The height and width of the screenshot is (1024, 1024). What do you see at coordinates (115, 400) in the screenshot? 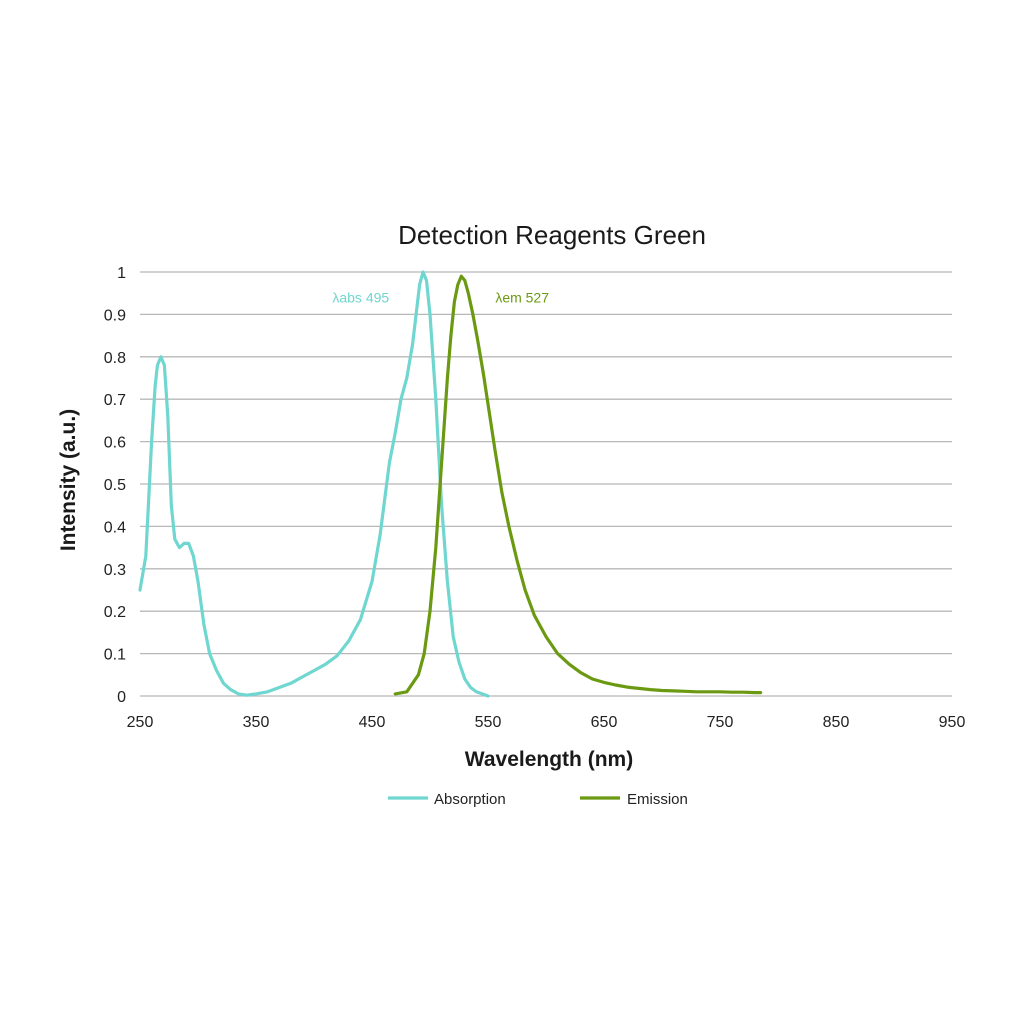
I see `y-tick-label-7: 0.7` at bounding box center [115, 400].